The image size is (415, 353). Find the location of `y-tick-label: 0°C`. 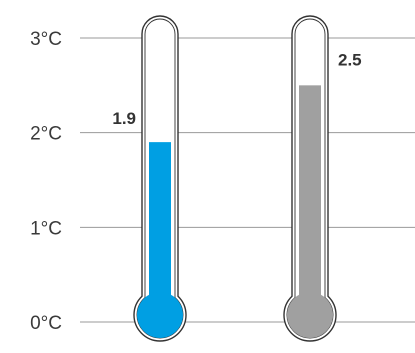

y-tick-label: 0°C is located at coordinates (46, 323).